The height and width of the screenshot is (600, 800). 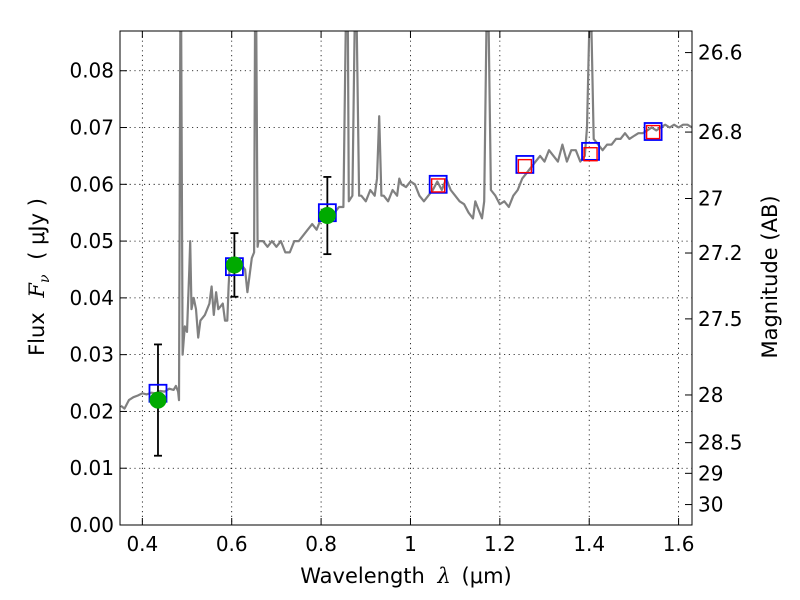 What do you see at coordinates (720, 53) in the screenshot?
I see `y2-tick-label: 26.6` at bounding box center [720, 53].